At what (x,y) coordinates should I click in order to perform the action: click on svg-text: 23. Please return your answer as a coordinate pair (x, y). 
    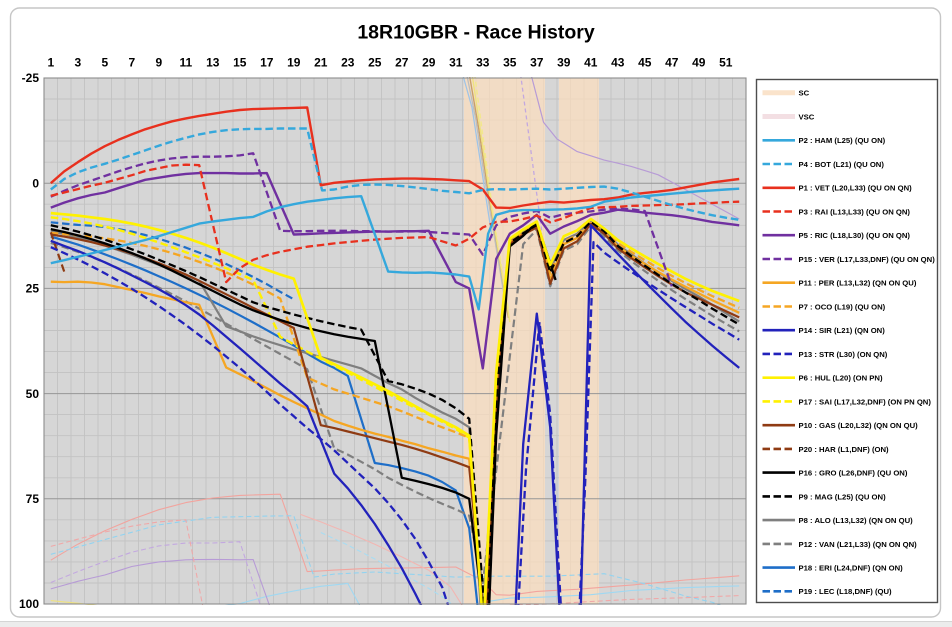
    Looking at the image, I should click on (348, 63).